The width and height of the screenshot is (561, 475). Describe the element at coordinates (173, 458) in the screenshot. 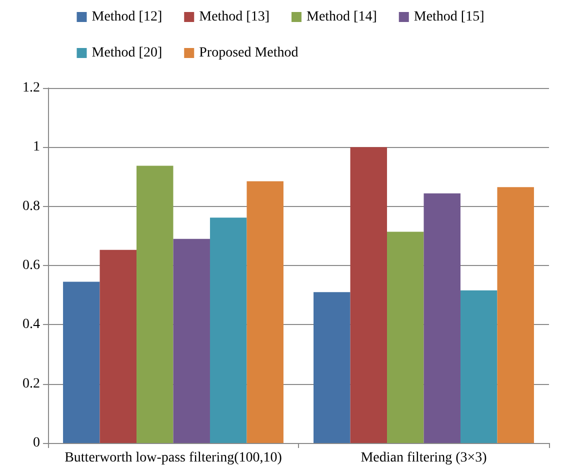

I see `x-tick-label: Butterworth low-pass filtering(100,10)` at that location.